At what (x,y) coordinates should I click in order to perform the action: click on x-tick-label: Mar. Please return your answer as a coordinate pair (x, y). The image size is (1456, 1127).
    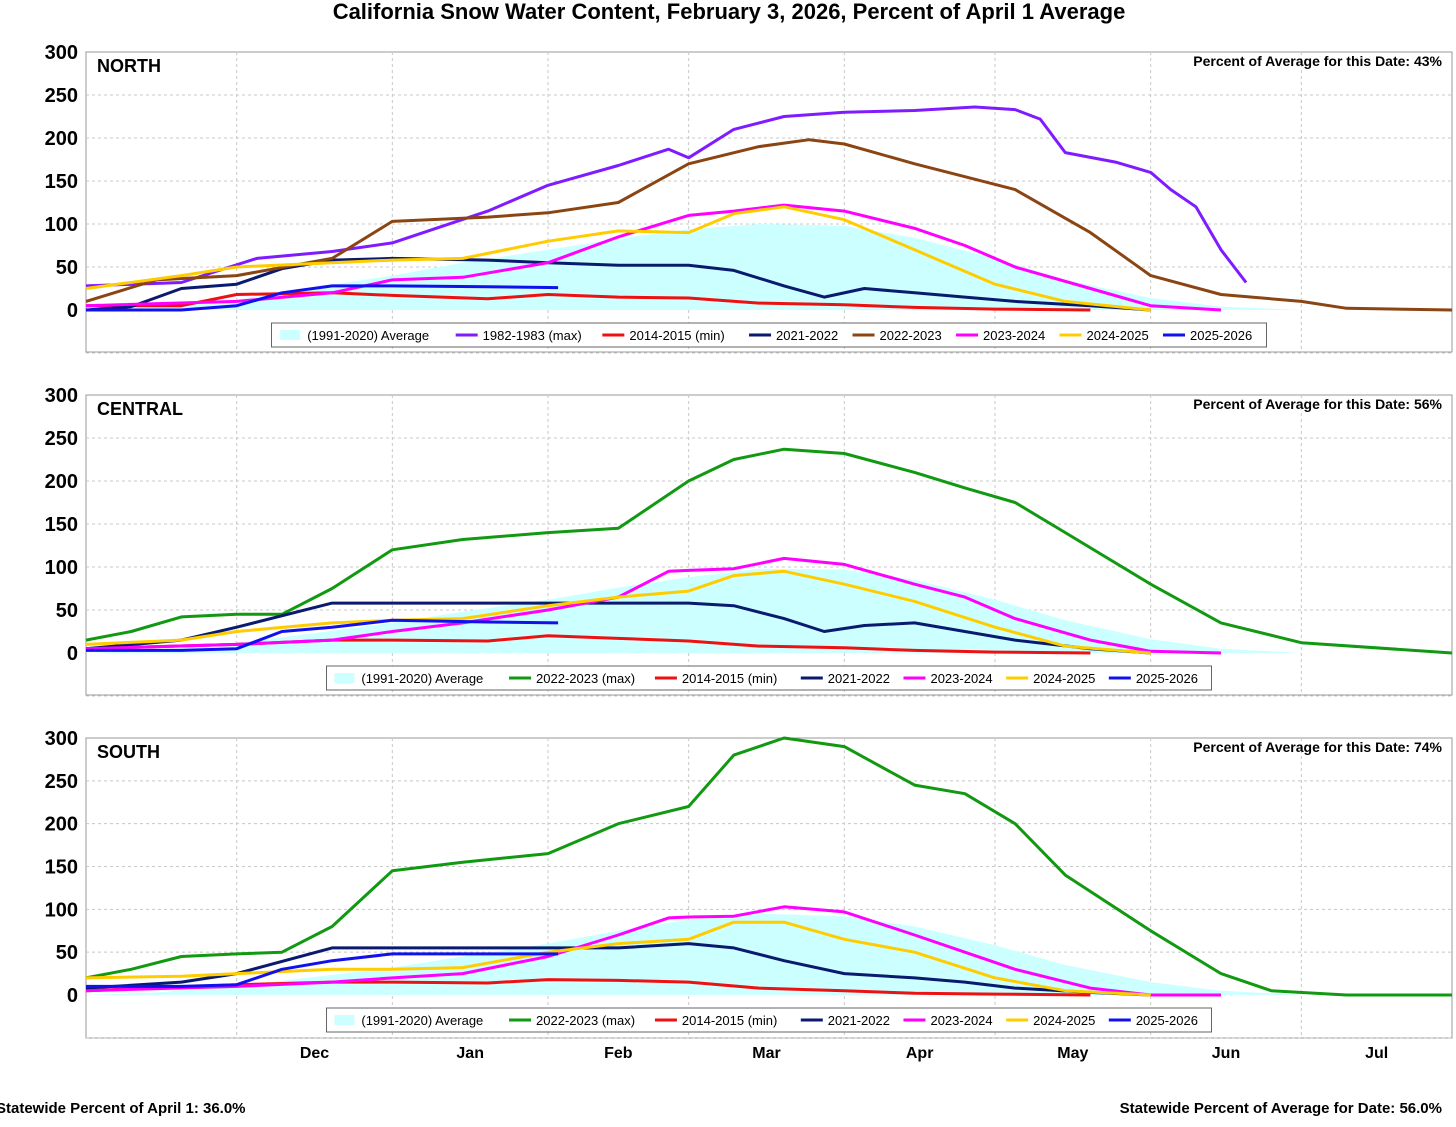
    Looking at the image, I should click on (766, 1053).